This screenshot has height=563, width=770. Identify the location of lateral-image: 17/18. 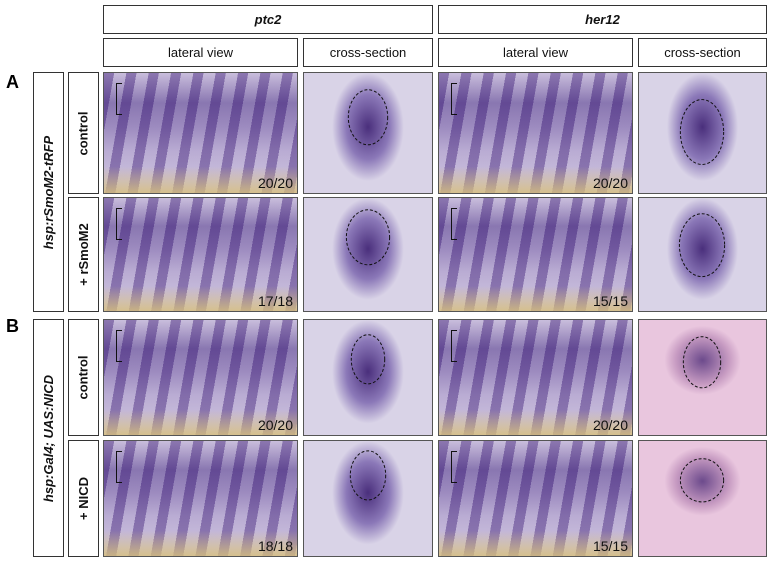
(200, 254).